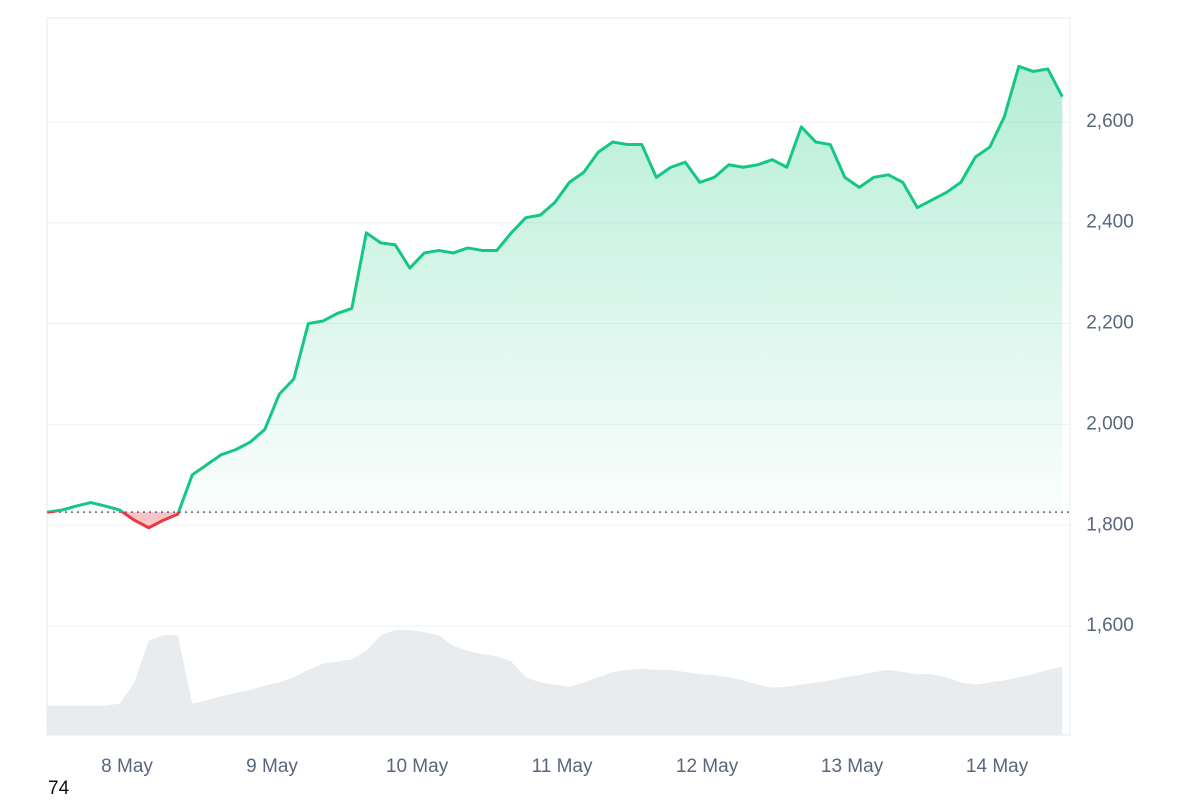 The width and height of the screenshot is (1200, 805). Describe the element at coordinates (1110, 222) in the screenshot. I see `y-tick-label: 2,400` at that location.